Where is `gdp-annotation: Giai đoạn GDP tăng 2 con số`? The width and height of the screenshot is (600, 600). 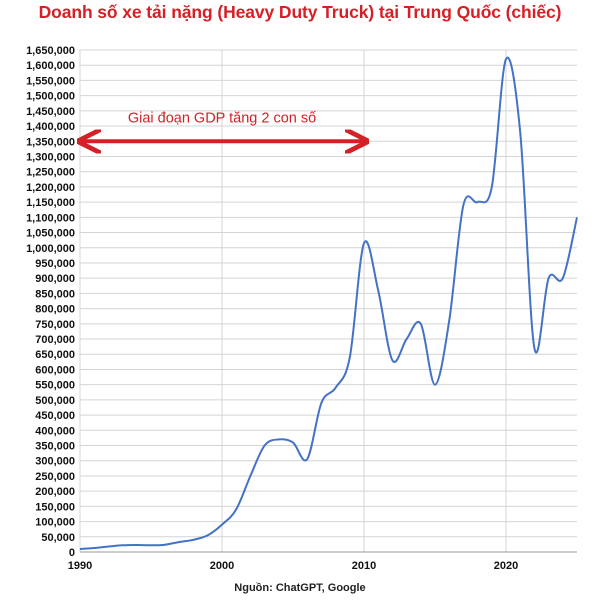
gdp-annotation: Giai đoạn GDP tăng 2 con số is located at coordinates (223, 125).